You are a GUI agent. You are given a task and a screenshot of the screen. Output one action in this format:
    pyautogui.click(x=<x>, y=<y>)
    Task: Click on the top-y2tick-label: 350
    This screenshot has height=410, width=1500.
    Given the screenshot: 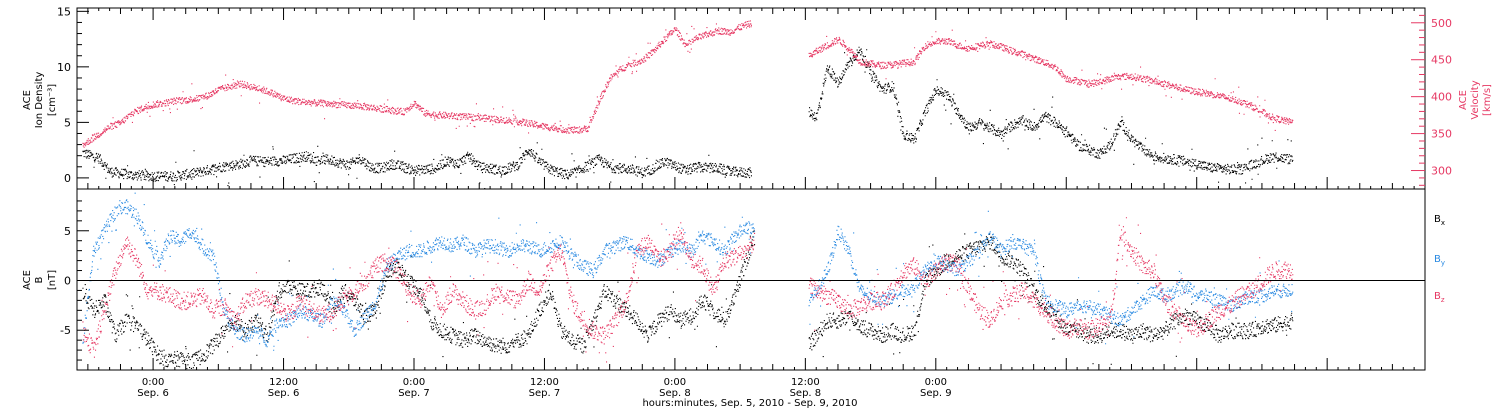 What is the action you would take?
    pyautogui.click(x=1441, y=134)
    